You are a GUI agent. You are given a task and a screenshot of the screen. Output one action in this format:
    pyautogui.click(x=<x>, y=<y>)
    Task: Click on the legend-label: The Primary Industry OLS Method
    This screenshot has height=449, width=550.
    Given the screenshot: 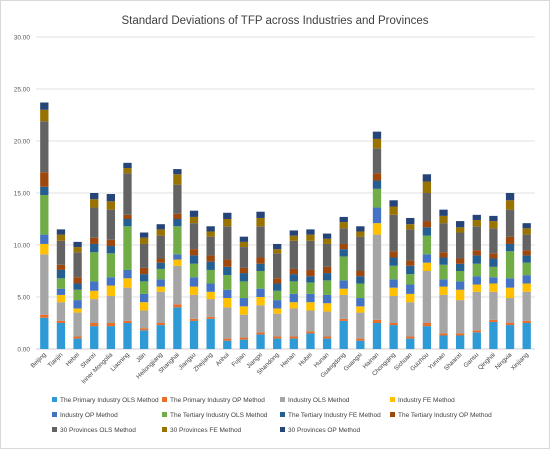 What is the action you would take?
    pyautogui.click(x=109, y=400)
    